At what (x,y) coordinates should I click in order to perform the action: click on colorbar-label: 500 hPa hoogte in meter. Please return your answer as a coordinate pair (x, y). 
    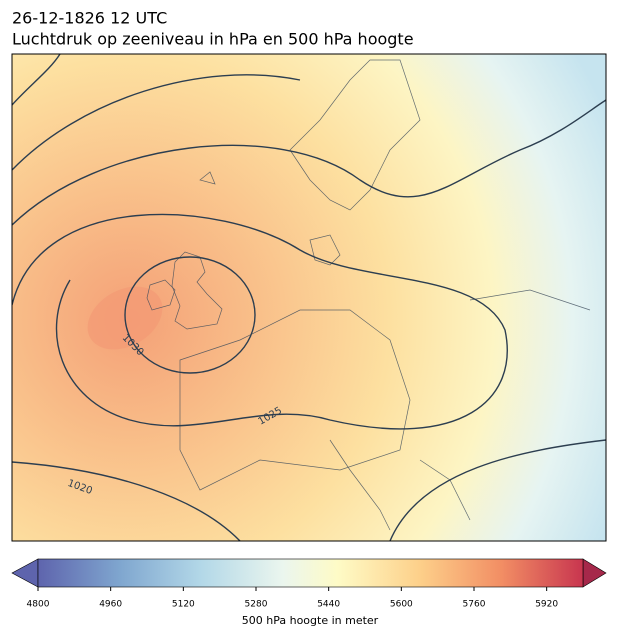
    Looking at the image, I should click on (310, 620).